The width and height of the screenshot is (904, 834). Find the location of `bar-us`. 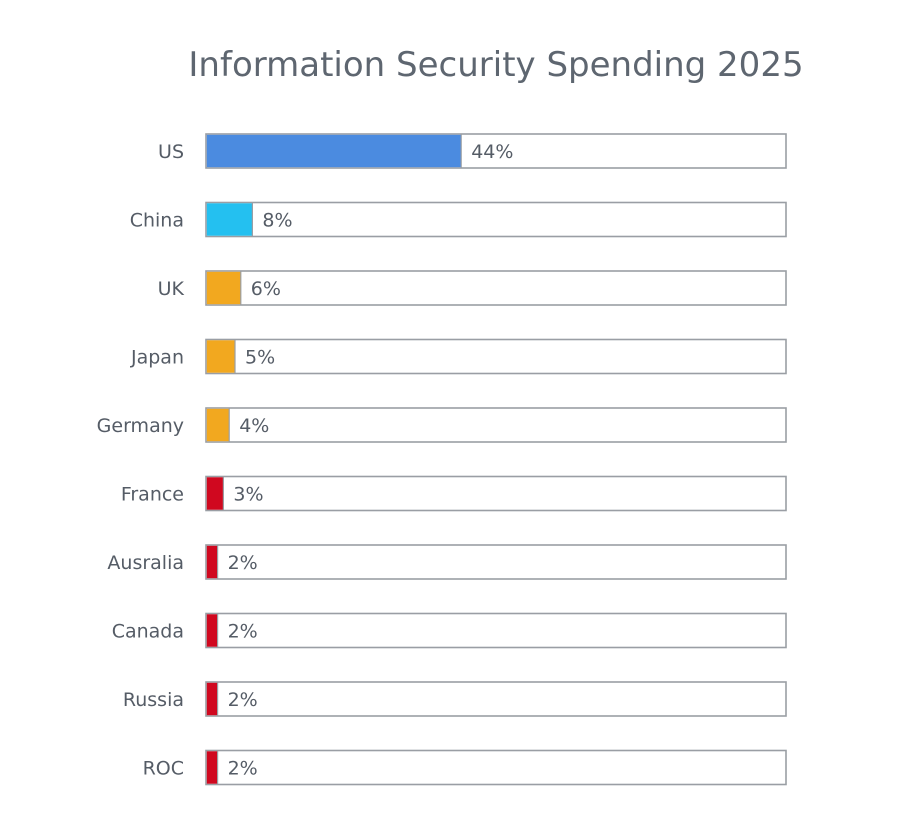

bar-us is located at coordinates (334, 151).